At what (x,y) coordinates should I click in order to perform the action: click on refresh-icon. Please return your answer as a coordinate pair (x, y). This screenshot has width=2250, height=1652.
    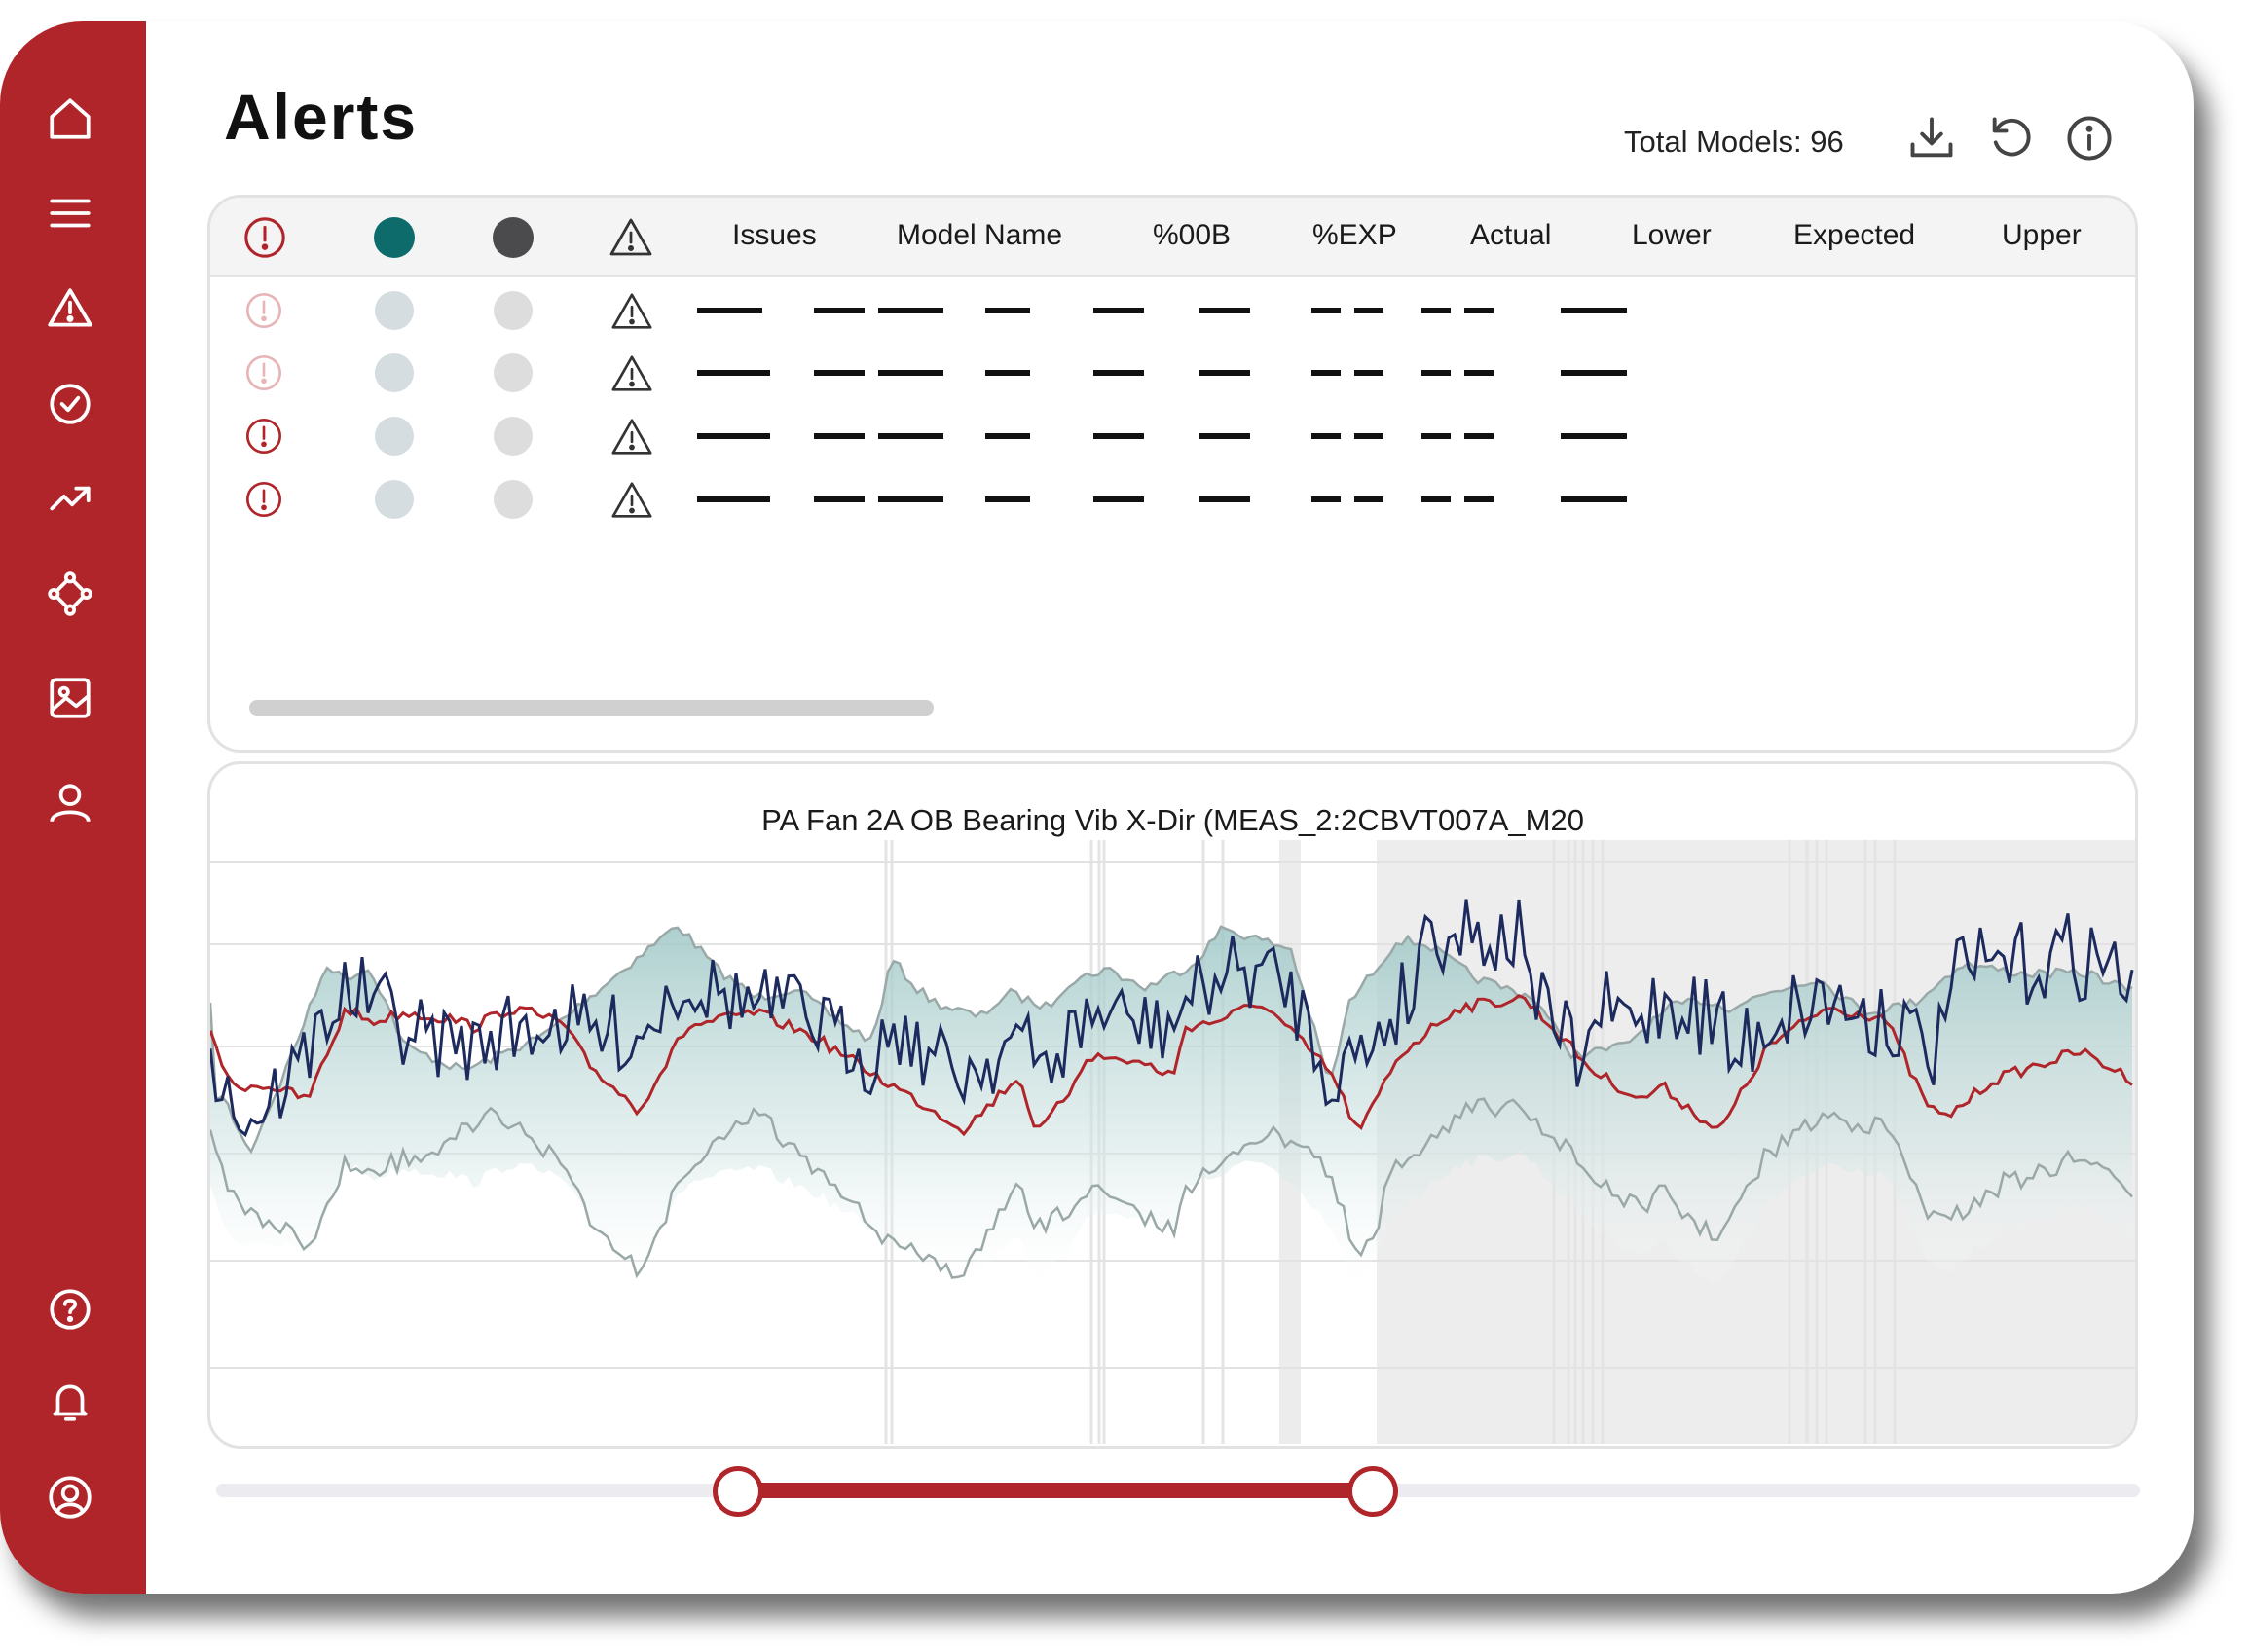
    Looking at the image, I should click on (2012, 138).